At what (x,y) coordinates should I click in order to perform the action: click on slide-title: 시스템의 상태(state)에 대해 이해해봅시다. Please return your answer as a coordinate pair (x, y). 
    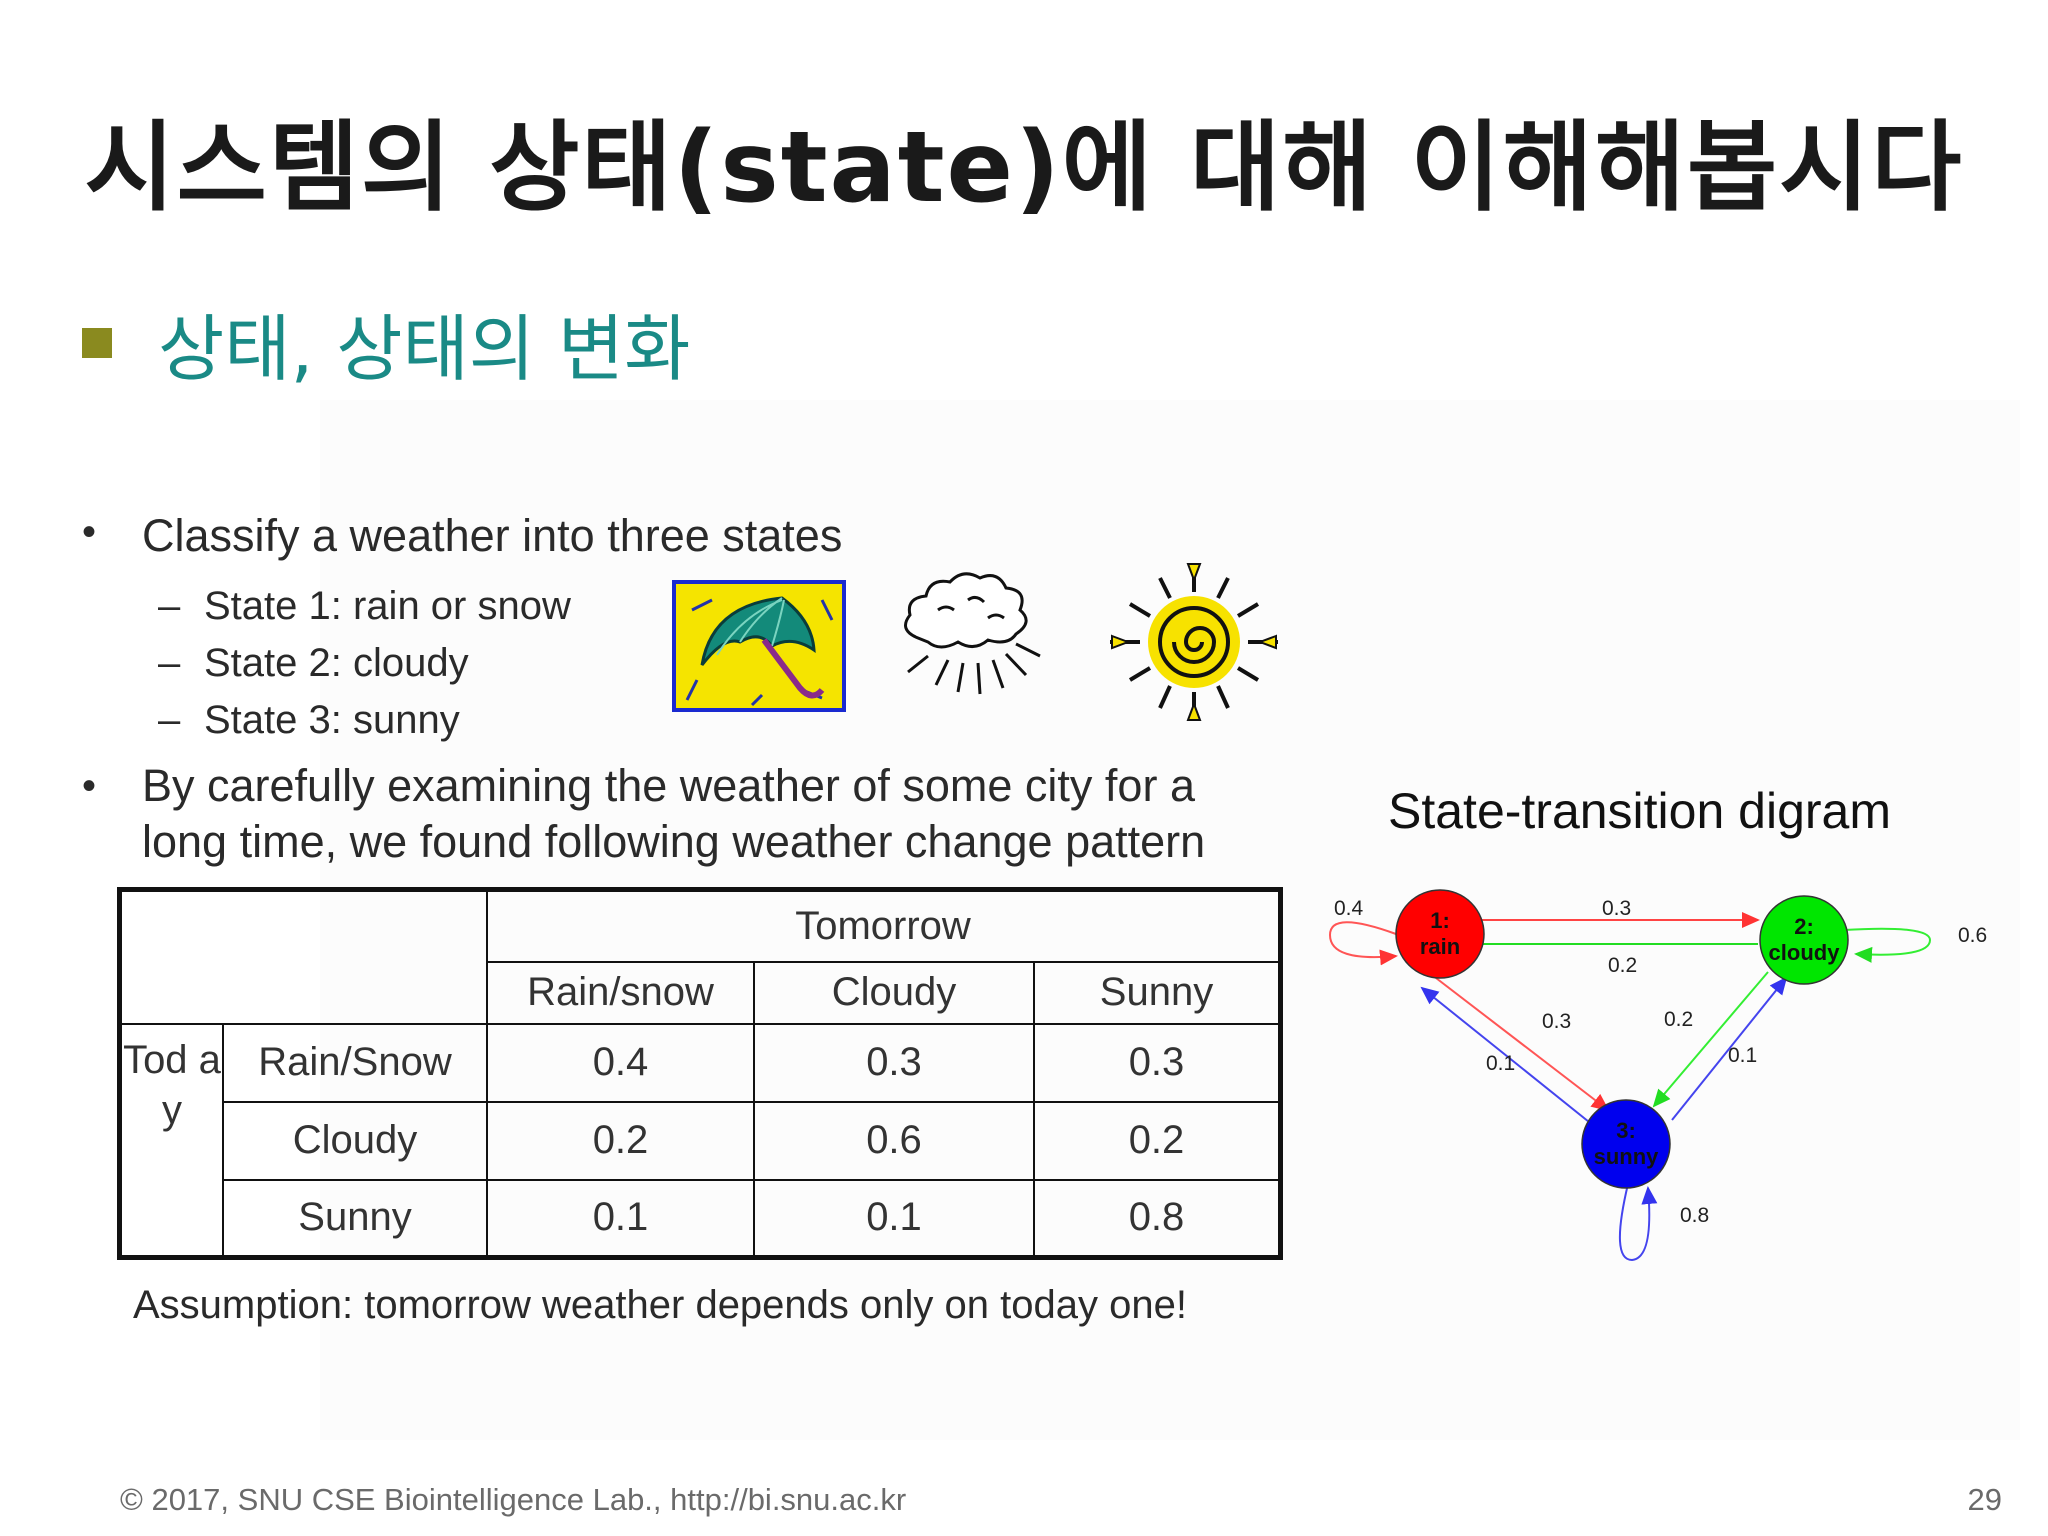
    Looking at the image, I should click on (1024, 168).